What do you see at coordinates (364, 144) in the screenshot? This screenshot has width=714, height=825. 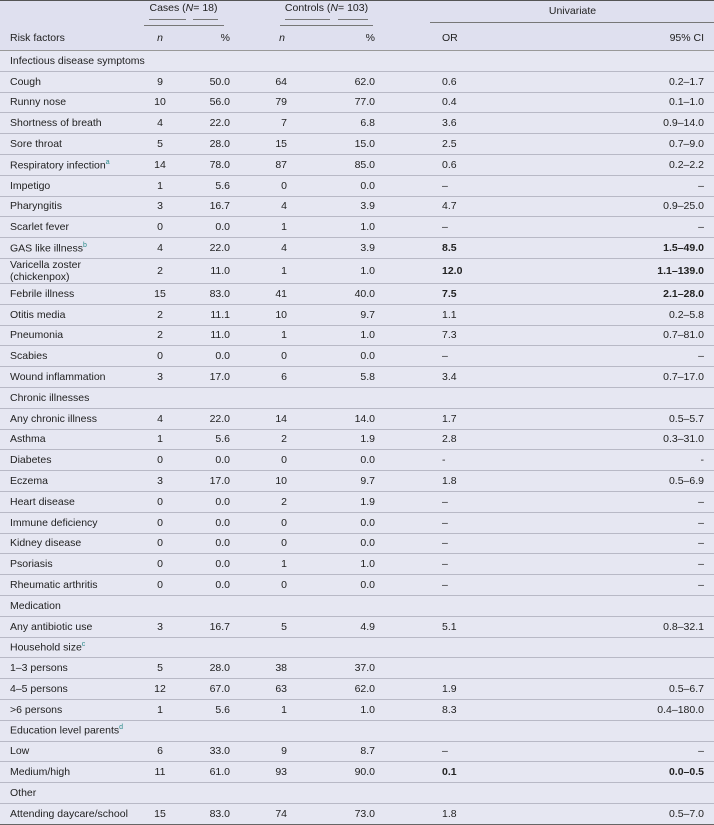 I see `controls-pct: 15.0` at bounding box center [364, 144].